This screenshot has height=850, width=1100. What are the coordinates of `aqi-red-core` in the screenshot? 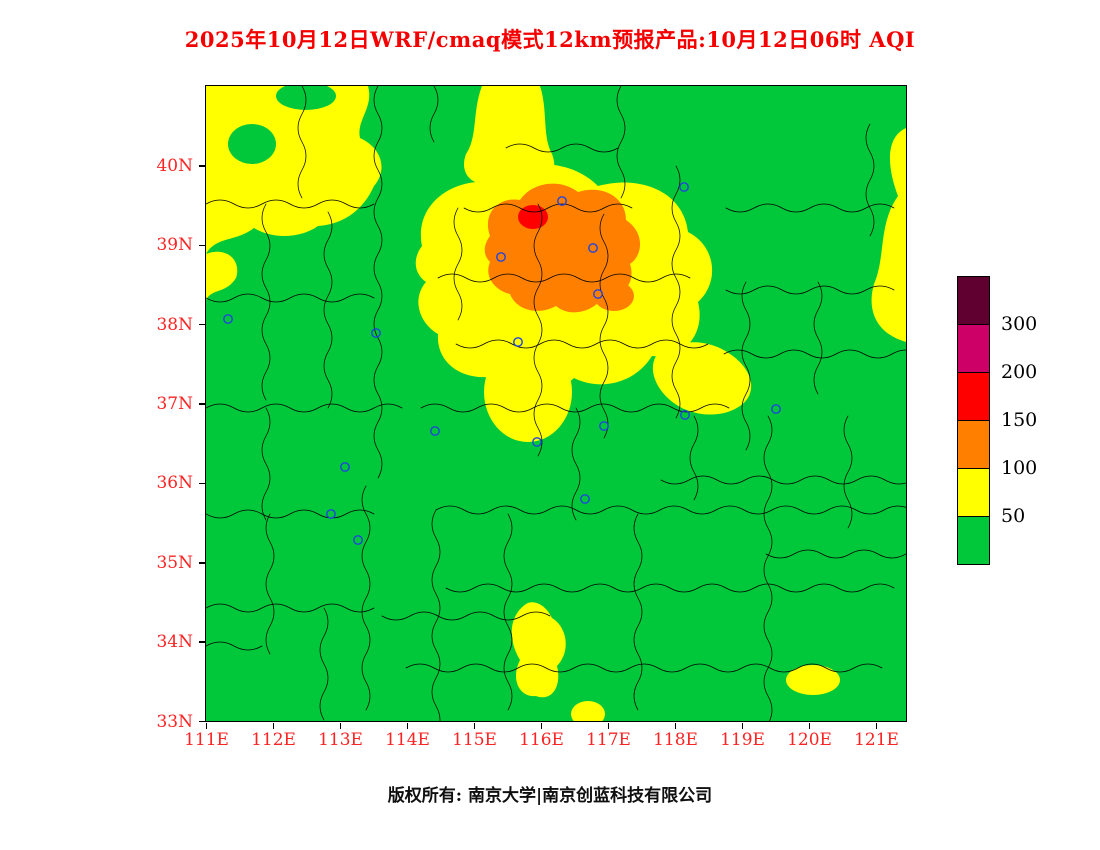 It's located at (533, 217).